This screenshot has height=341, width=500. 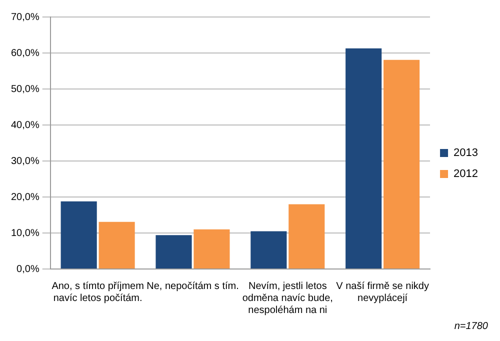 What do you see at coordinates (25, 197) in the screenshot?
I see `y-tick-label: 20,0%` at bounding box center [25, 197].